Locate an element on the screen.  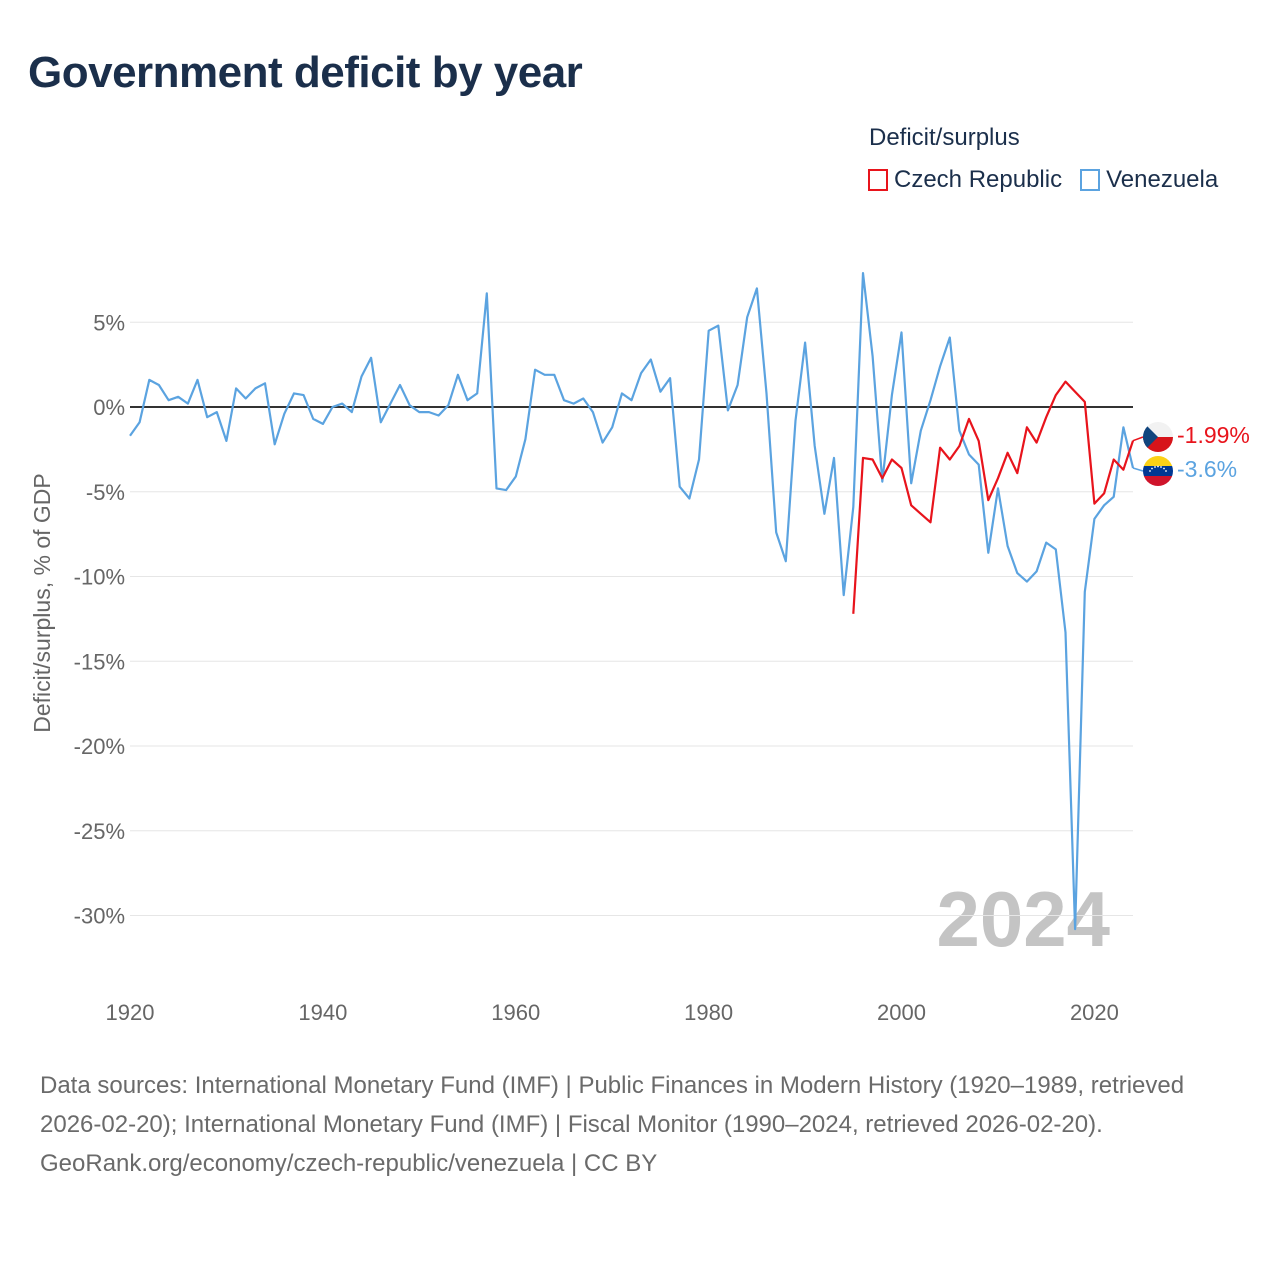
legend-swatch-czech-republic is located at coordinates (878, 180).